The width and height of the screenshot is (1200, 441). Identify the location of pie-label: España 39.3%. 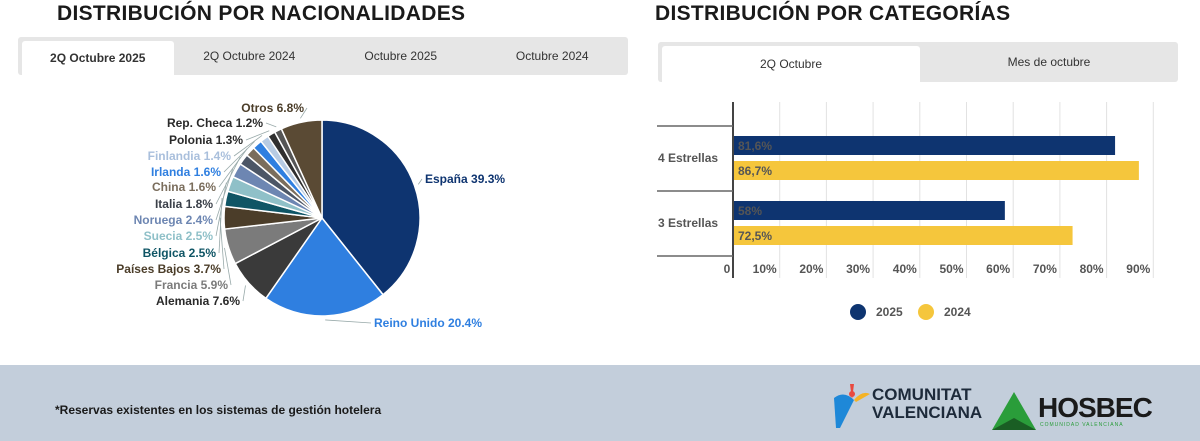
(465, 179).